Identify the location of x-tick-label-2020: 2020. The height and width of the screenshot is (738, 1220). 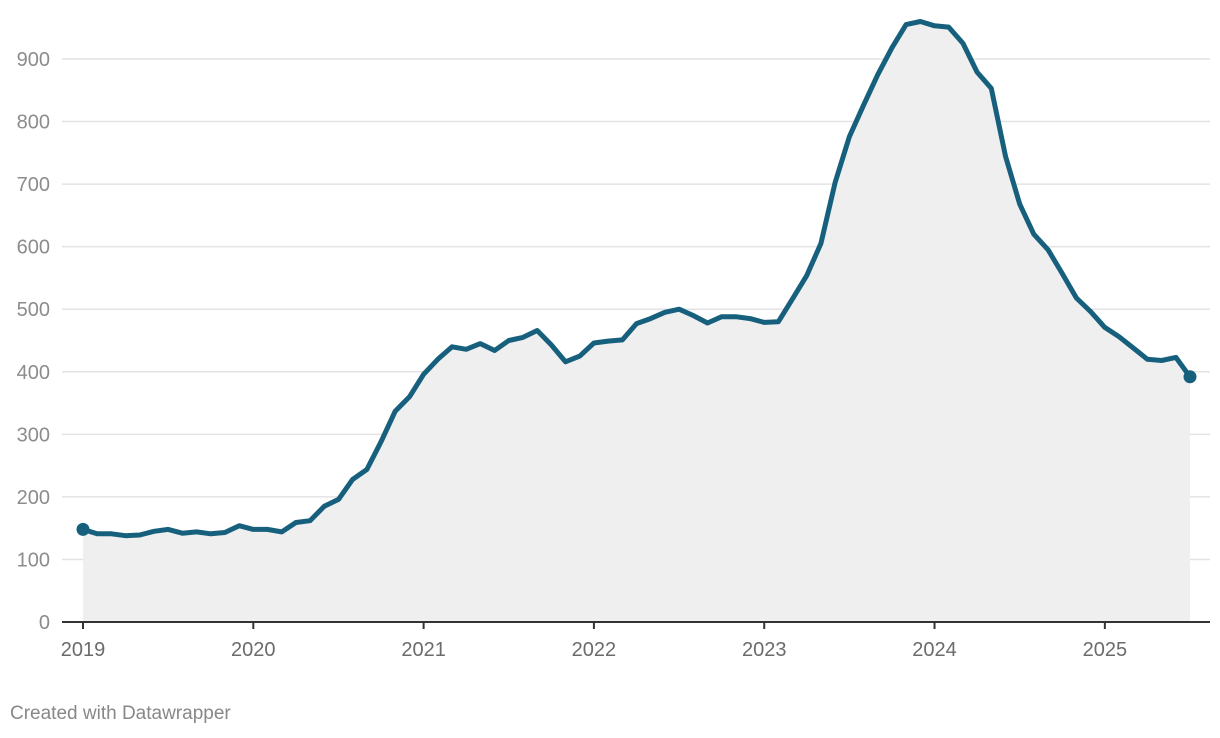
(253, 650).